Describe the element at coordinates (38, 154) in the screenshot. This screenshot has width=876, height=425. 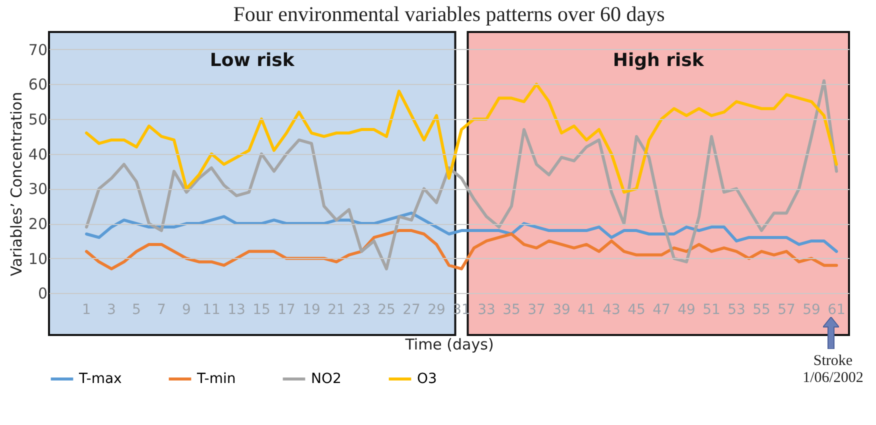
I see `y-tick-label: 40` at that location.